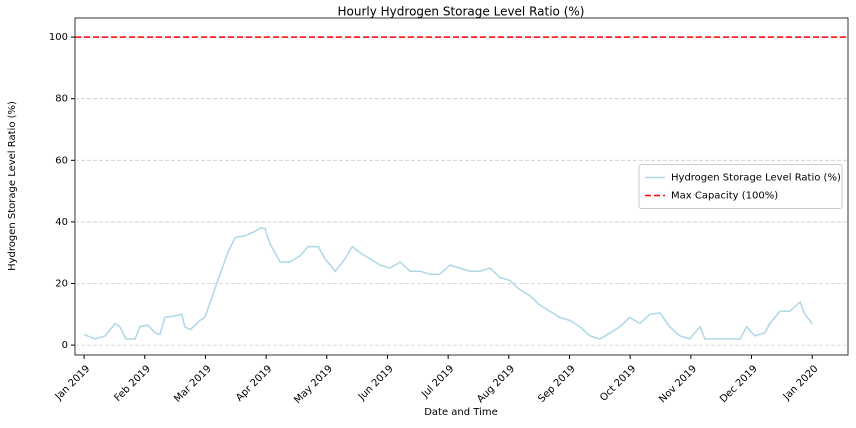  What do you see at coordinates (556, 383) in the screenshot?
I see `x-tick-label: Sep 2019` at bounding box center [556, 383].